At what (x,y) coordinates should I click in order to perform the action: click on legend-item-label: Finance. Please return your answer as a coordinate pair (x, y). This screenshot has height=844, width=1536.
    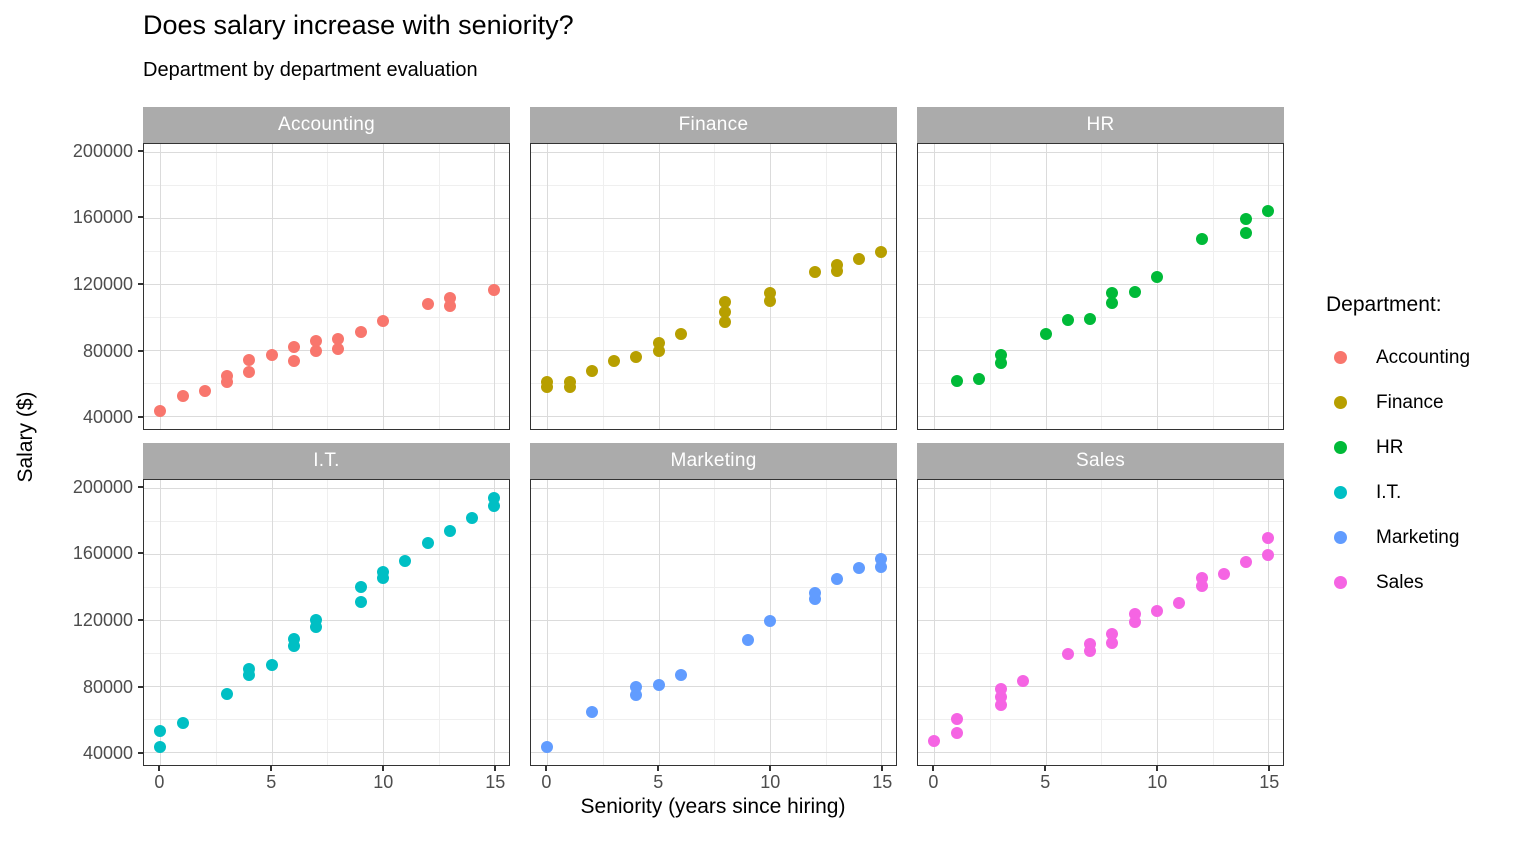
    Looking at the image, I should click on (1410, 402).